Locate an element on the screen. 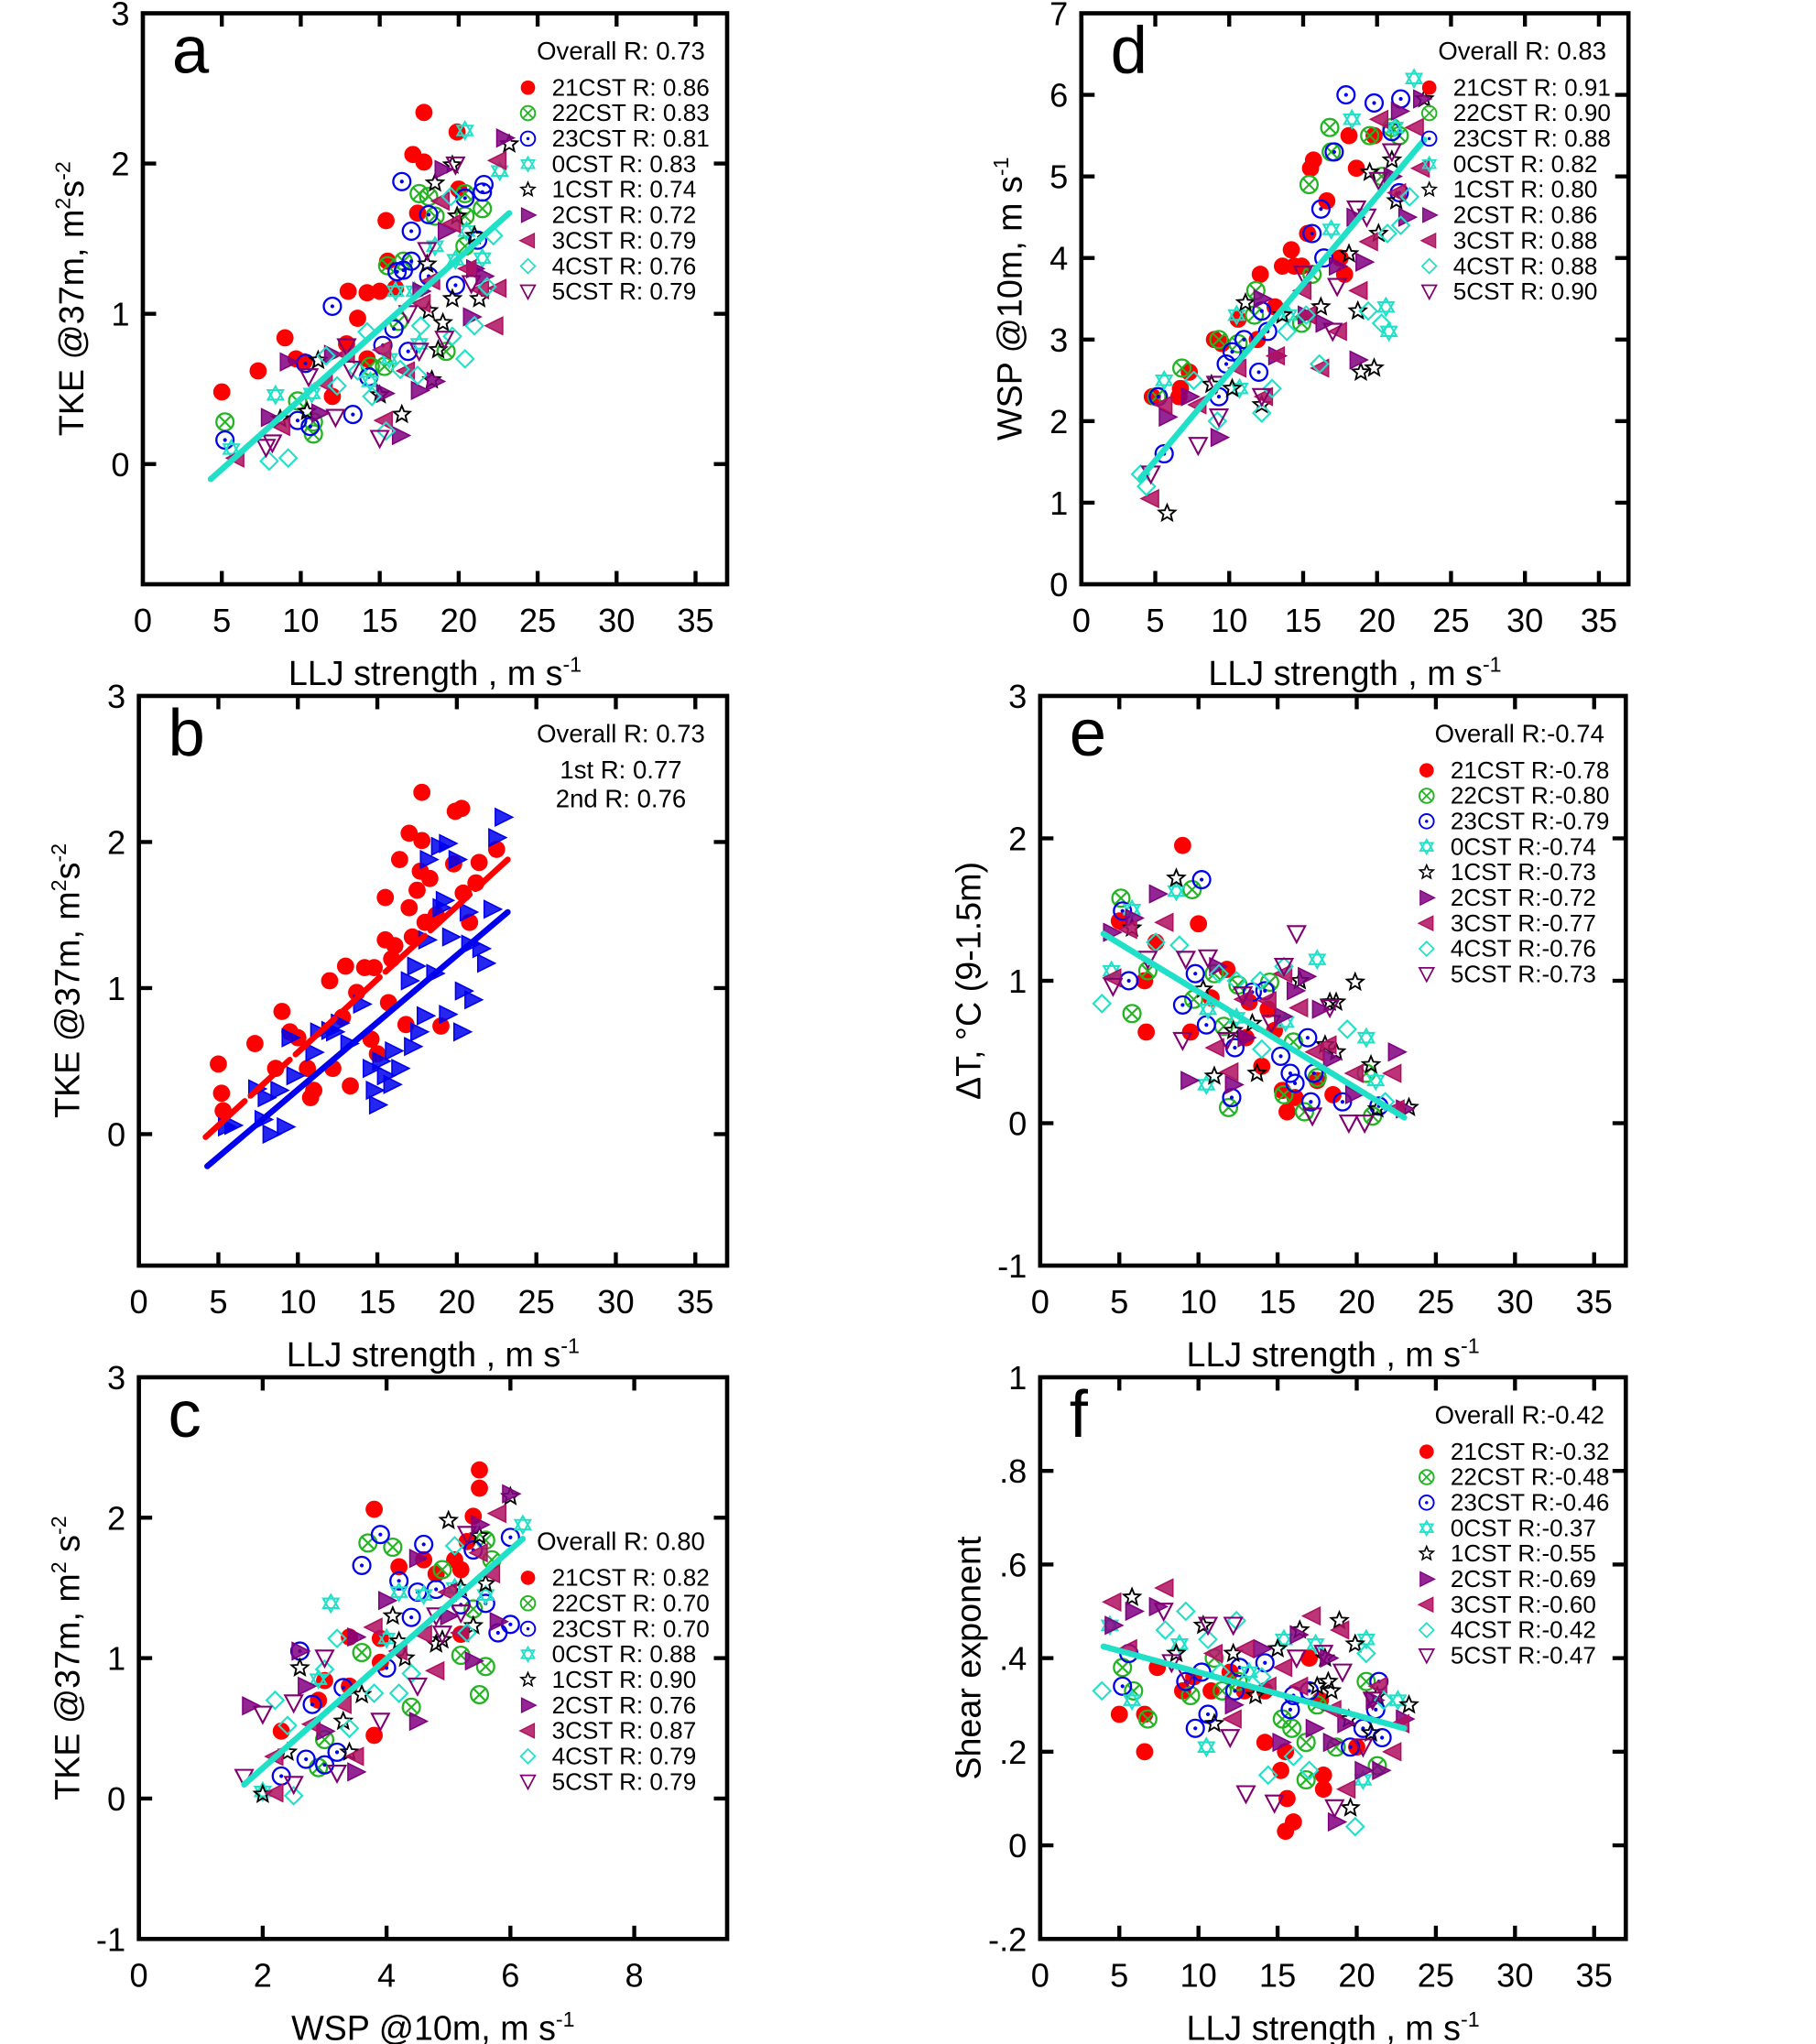 This screenshot has width=1816, height=2044. series-4cst is located at coordinates (1244, 1022).